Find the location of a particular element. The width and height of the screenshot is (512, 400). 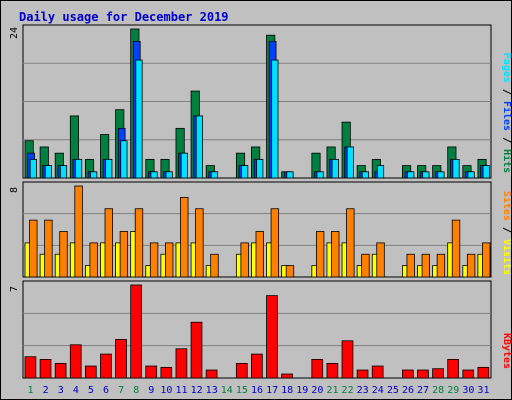

svg-text: Pages / Files / Hits is located at coordinates (506, 113).